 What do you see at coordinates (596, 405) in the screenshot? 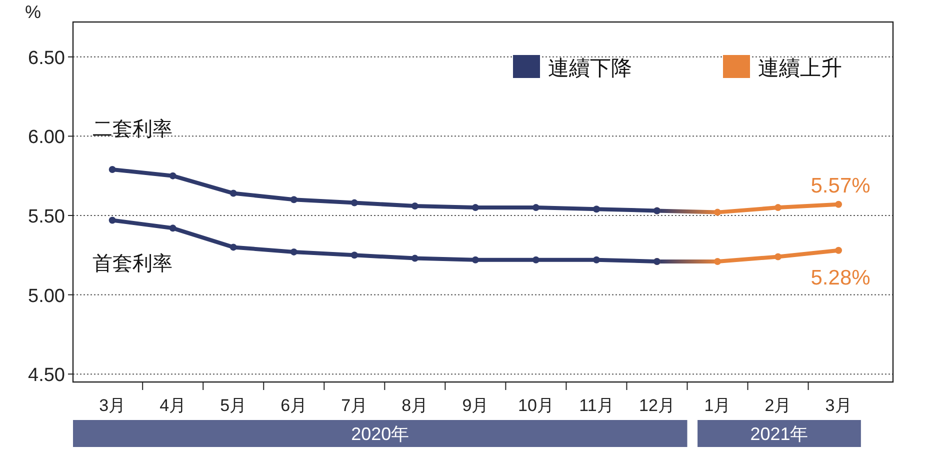
I see `x-tick-label: 11月` at bounding box center [596, 405].